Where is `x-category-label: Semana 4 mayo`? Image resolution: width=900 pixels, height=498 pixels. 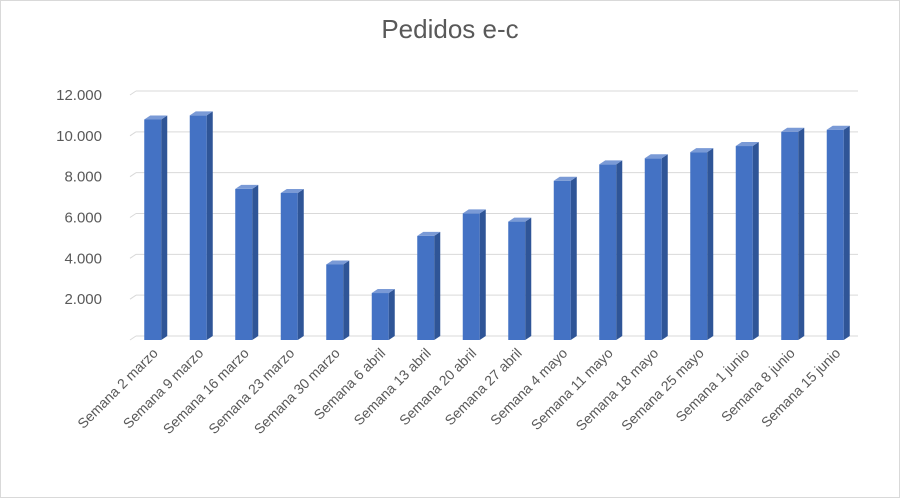 x-category-label: Semana 4 mayo is located at coordinates (529, 387).